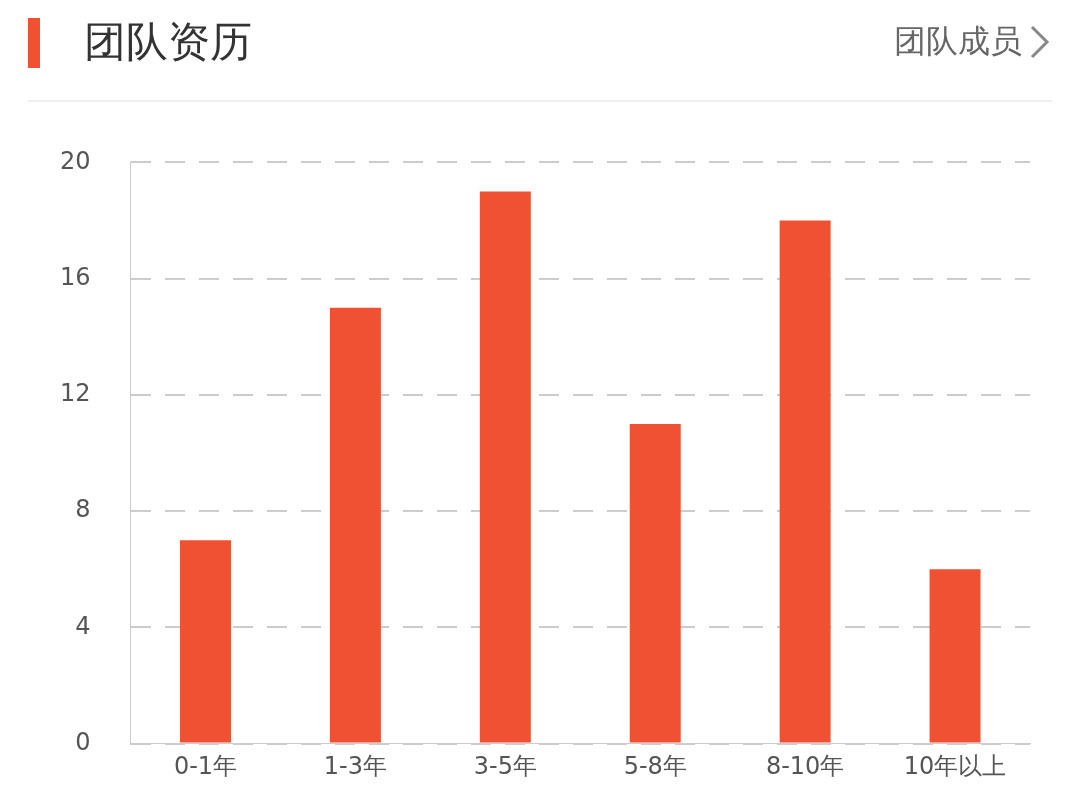 The width and height of the screenshot is (1080, 799). I want to click on y-tick-label: 4, so click(83, 625).